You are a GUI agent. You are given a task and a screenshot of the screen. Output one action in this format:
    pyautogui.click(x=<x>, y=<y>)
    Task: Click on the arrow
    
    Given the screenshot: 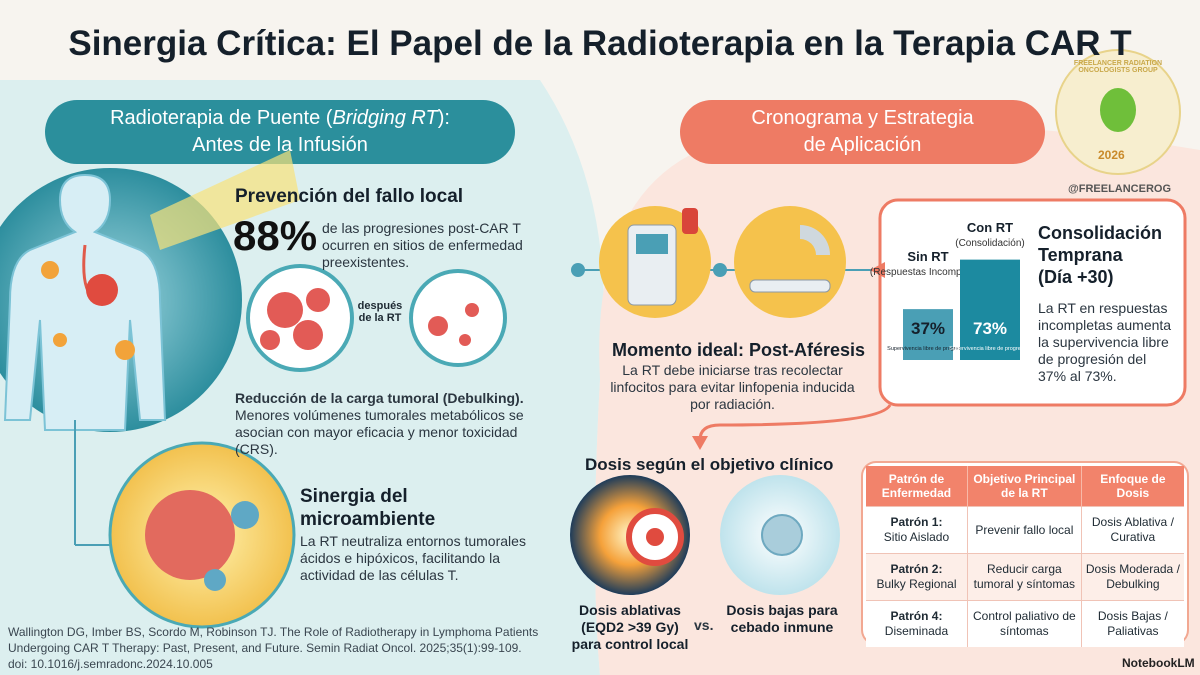 What is the action you would take?
    pyautogui.click(x=795, y=422)
    